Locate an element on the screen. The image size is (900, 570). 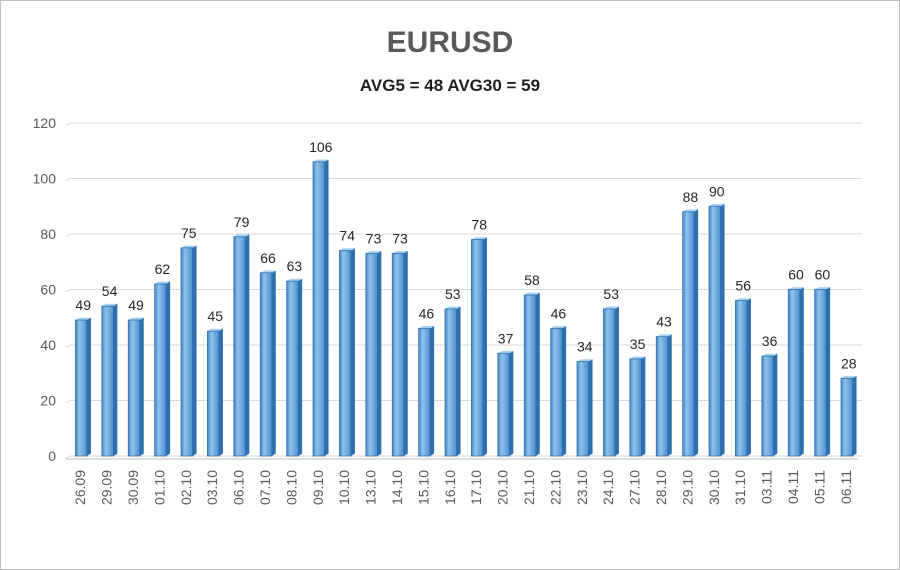
x-tick-label: 20.10 is located at coordinates (503, 487).